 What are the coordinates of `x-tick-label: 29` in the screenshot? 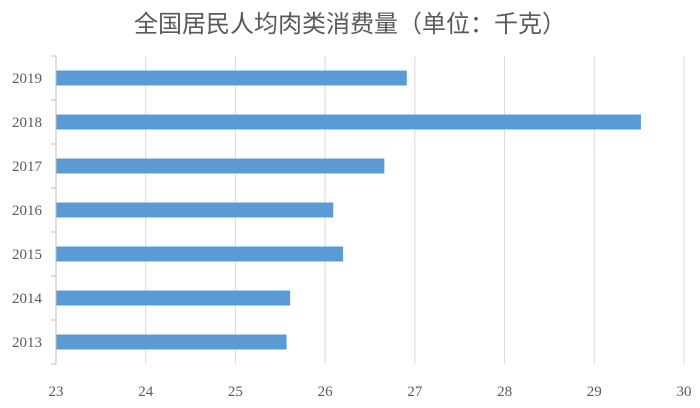 It's located at (594, 392).